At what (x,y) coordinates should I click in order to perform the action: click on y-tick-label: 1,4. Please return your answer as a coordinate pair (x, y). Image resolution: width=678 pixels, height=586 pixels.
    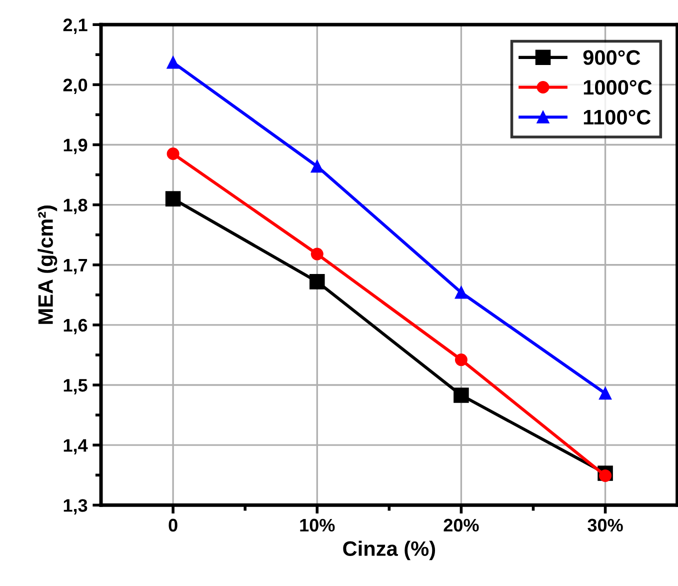
    Looking at the image, I should click on (76, 446).